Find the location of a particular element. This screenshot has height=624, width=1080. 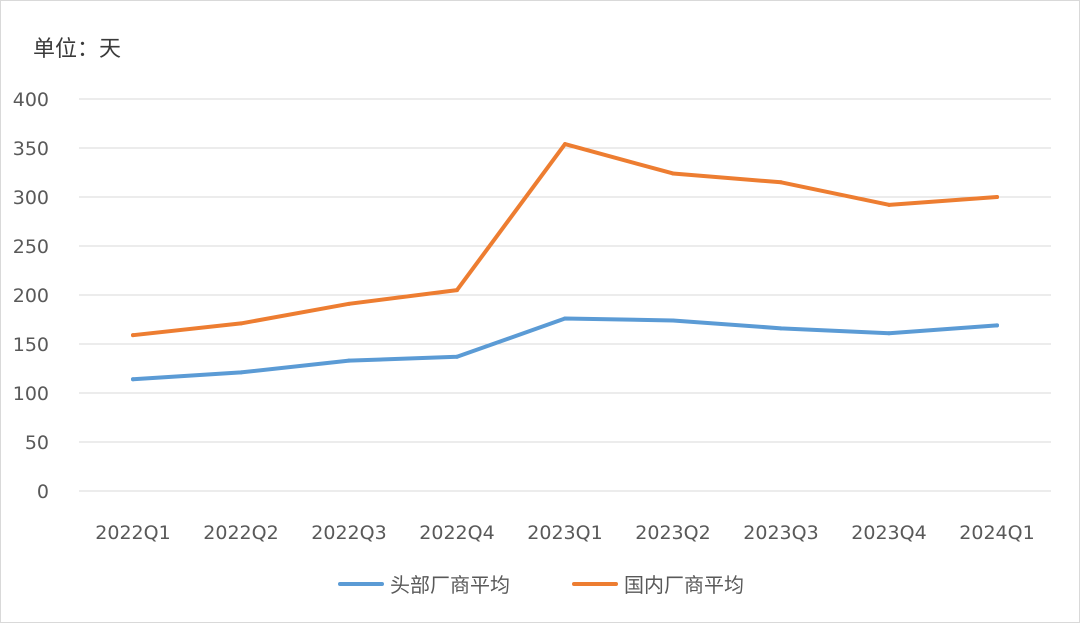

y-tick-label: 350 is located at coordinates (31, 149).